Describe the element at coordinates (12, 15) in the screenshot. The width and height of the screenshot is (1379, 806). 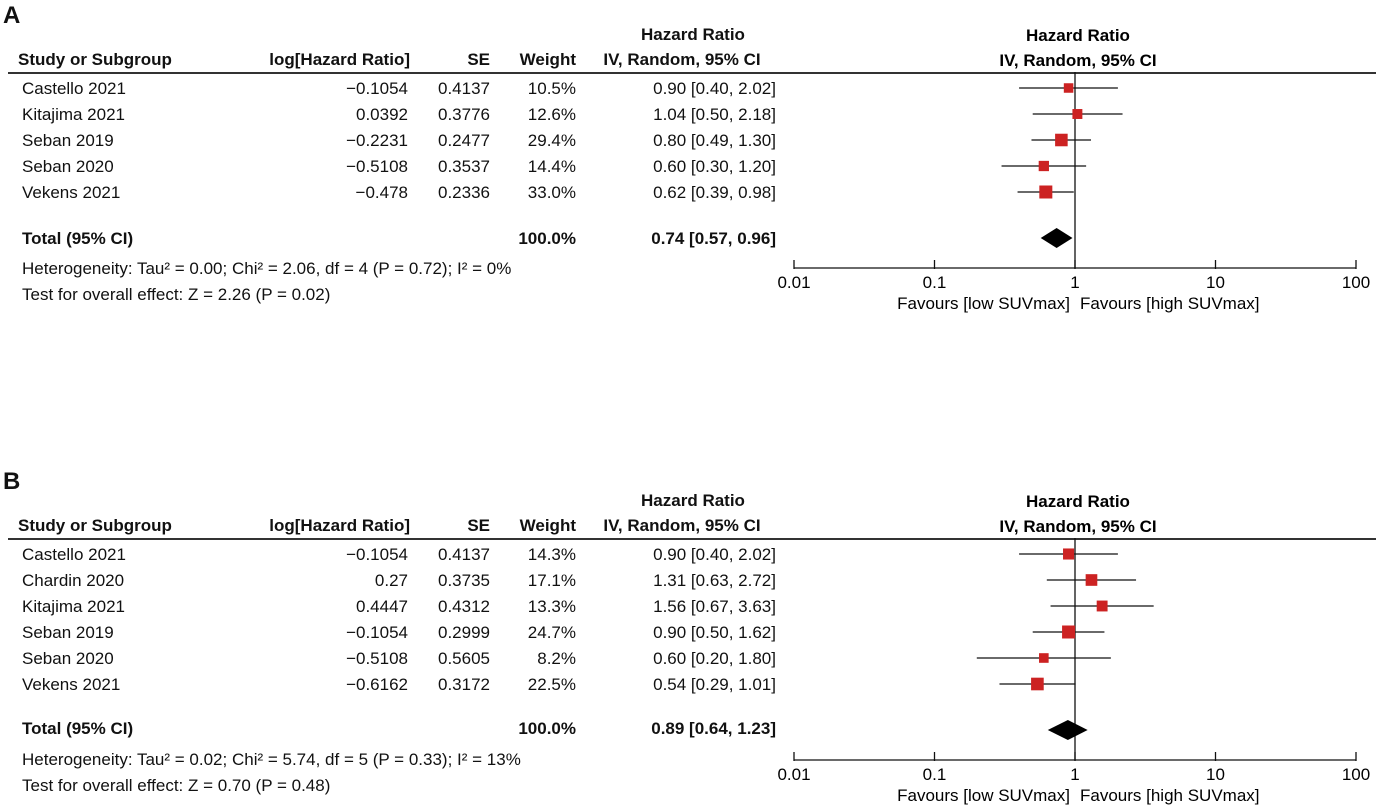
I see `panel-label: A` at that location.